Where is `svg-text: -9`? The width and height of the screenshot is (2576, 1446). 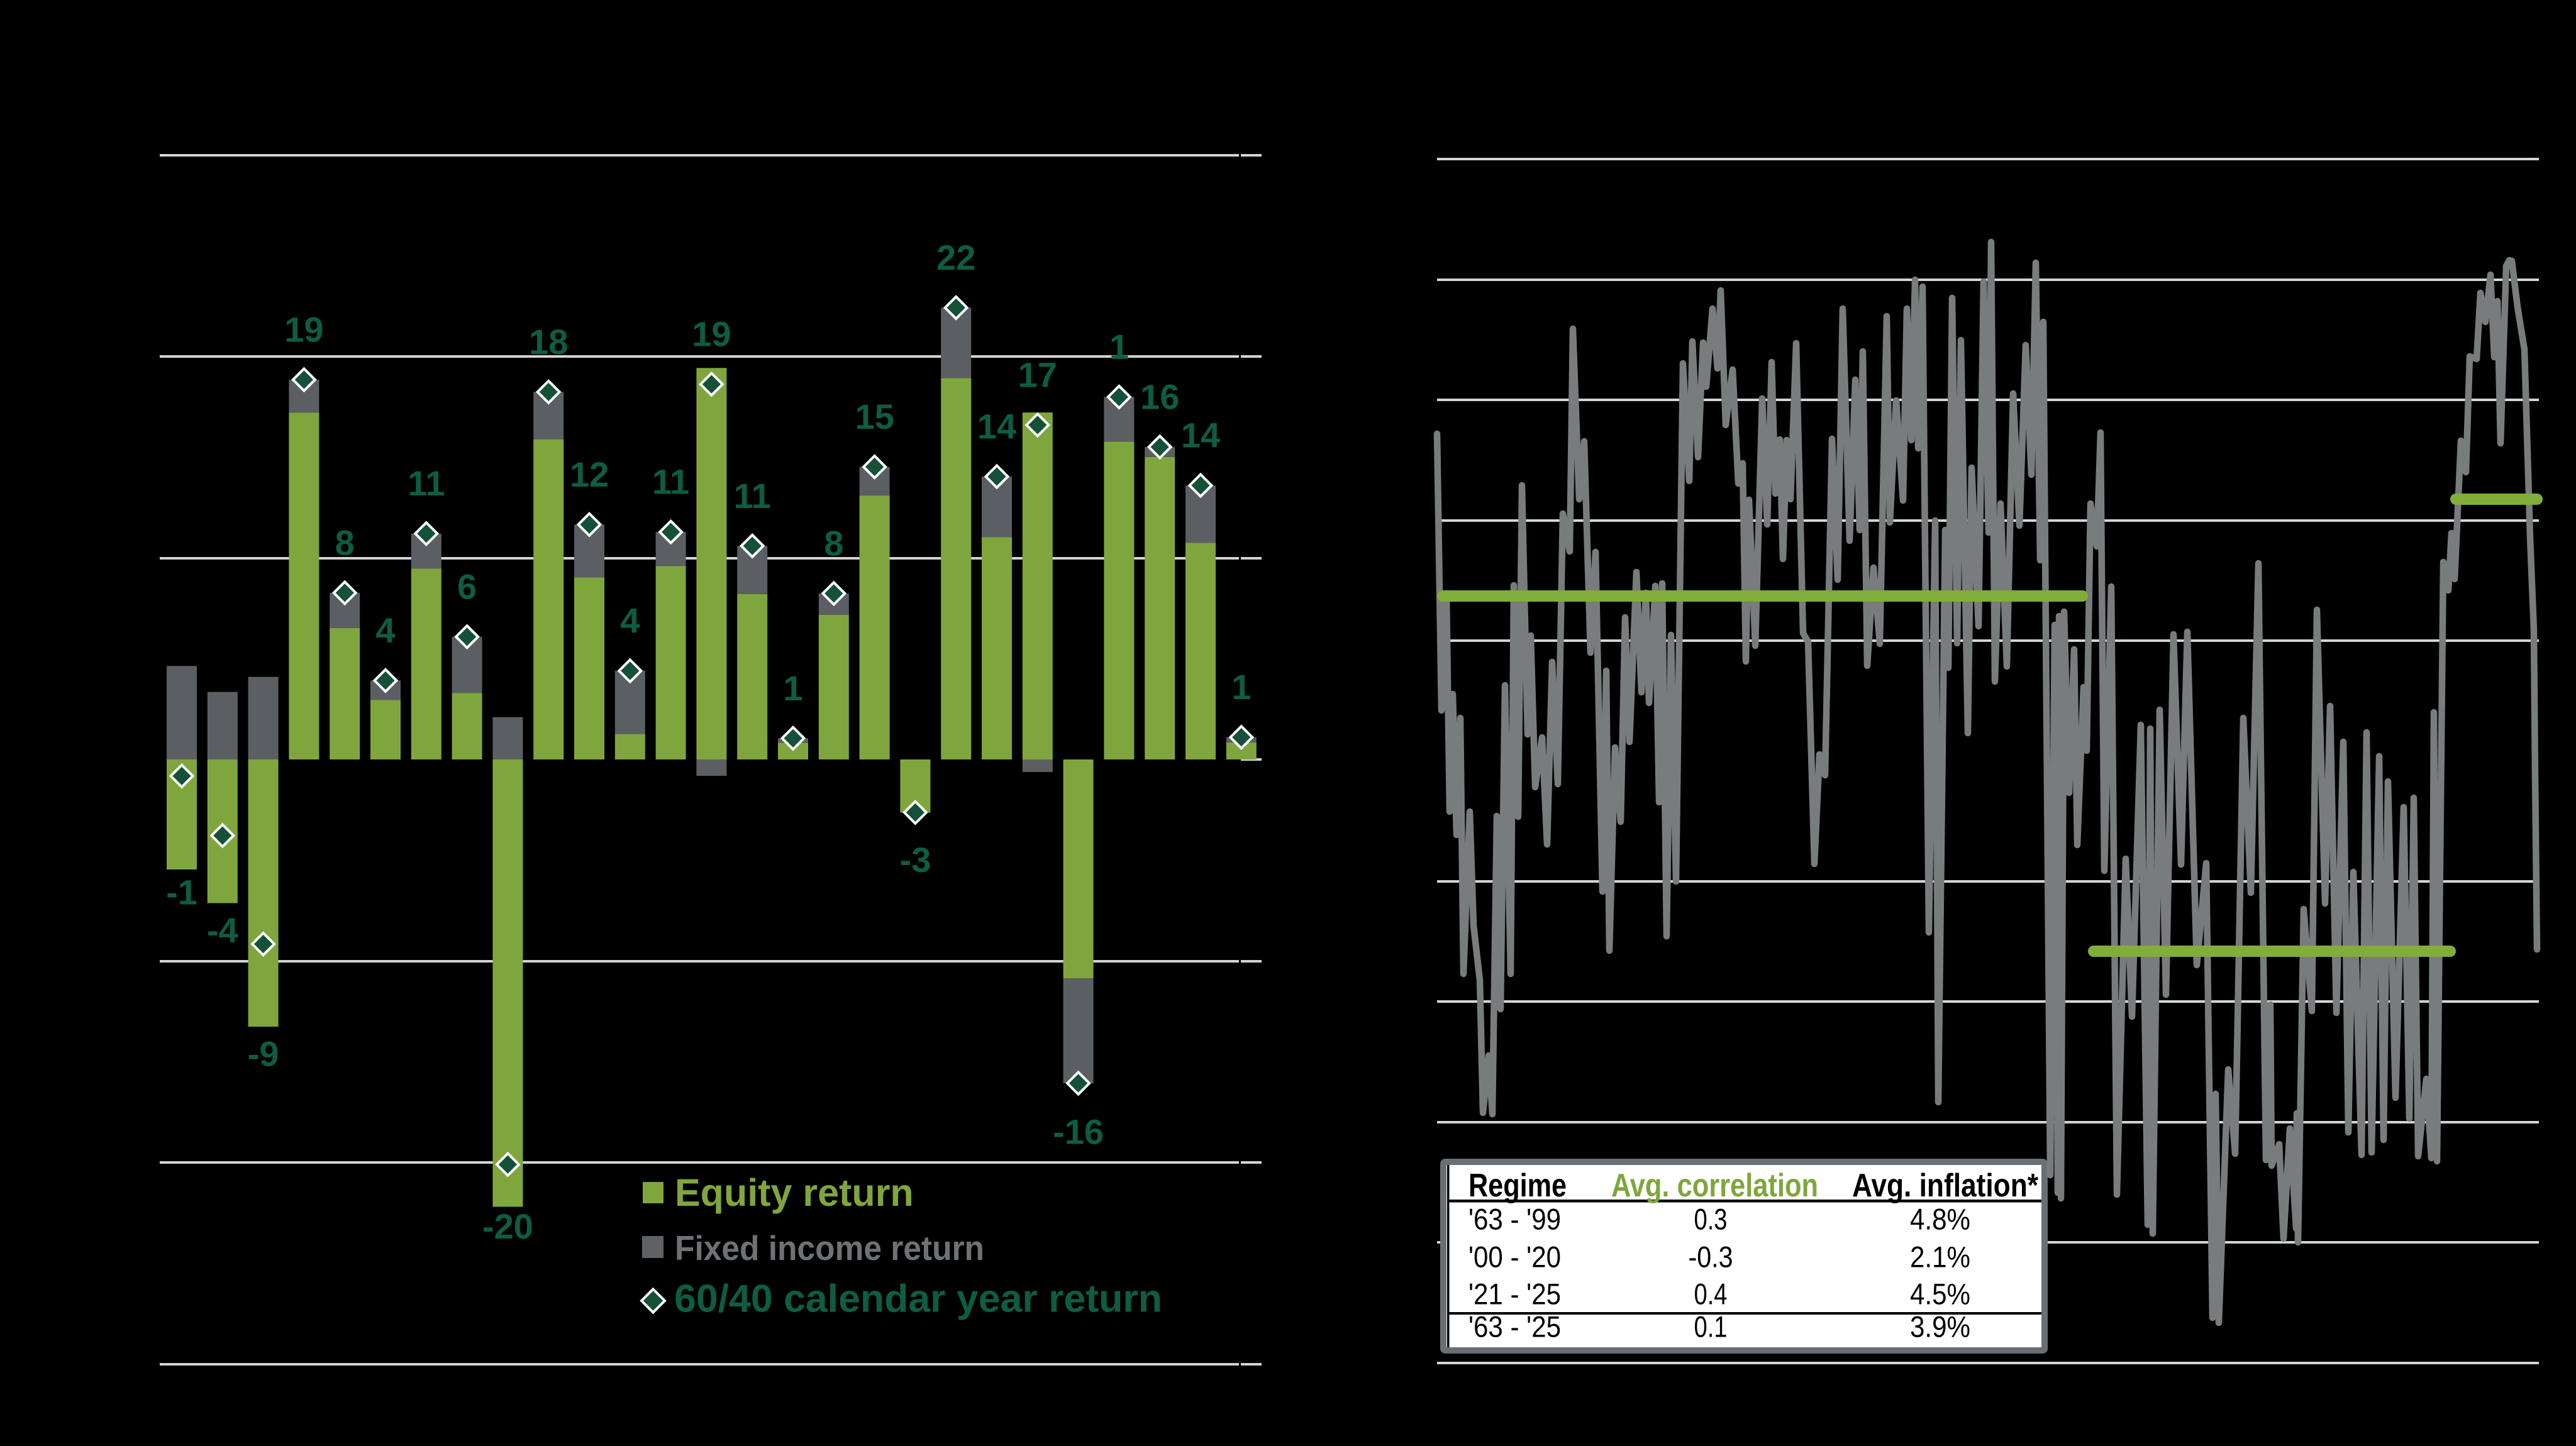
svg-text: -9 is located at coordinates (263, 1054).